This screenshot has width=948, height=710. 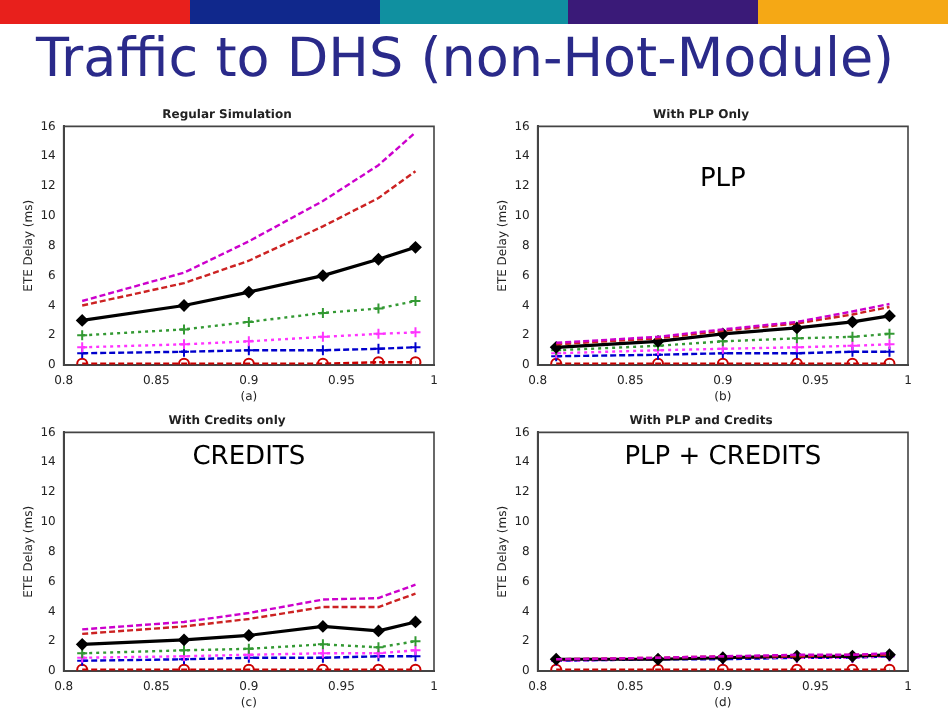 What do you see at coordinates (249, 457) in the screenshot?
I see `annotation: CREDITS` at bounding box center [249, 457].